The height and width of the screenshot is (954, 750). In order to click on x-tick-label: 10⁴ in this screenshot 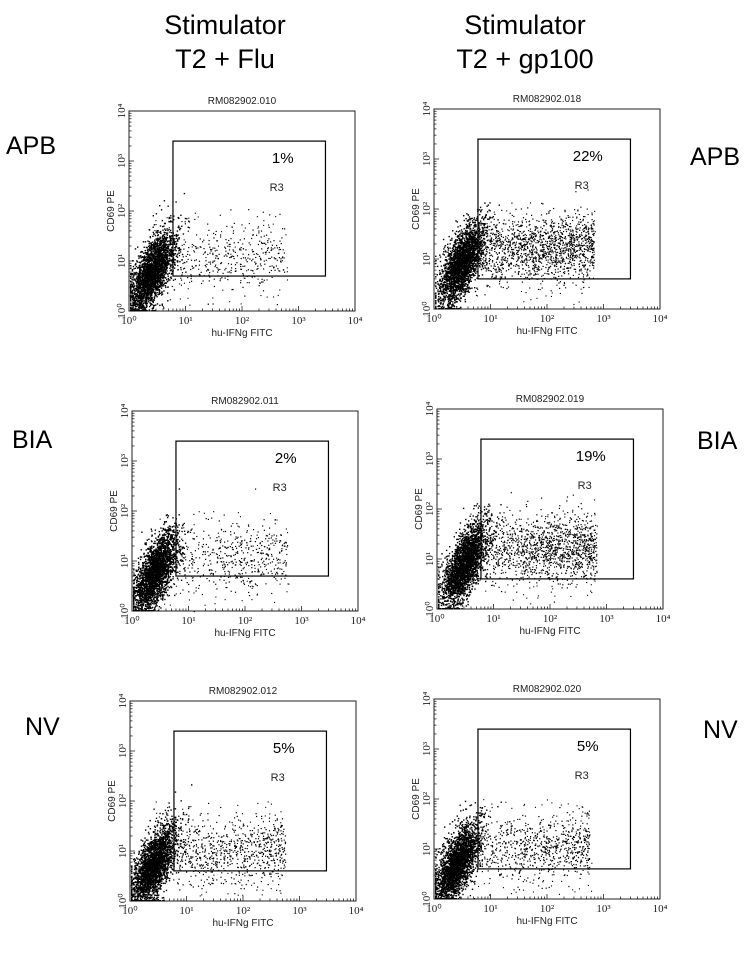, I will do `click(660, 319)`.